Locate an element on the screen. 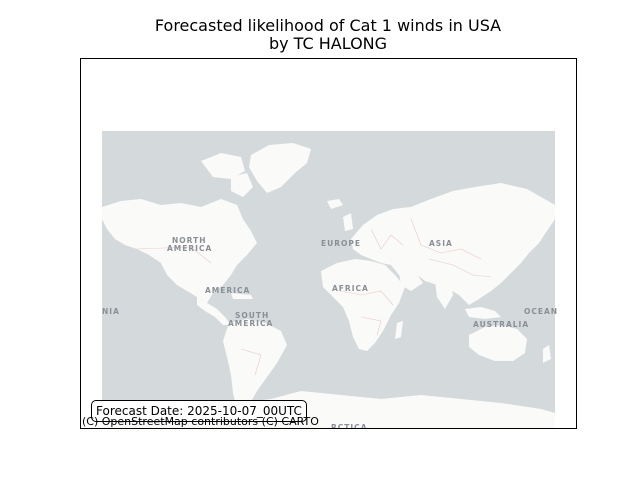 This screenshot has height=480, width=640. caribbean is located at coordinates (242, 296).